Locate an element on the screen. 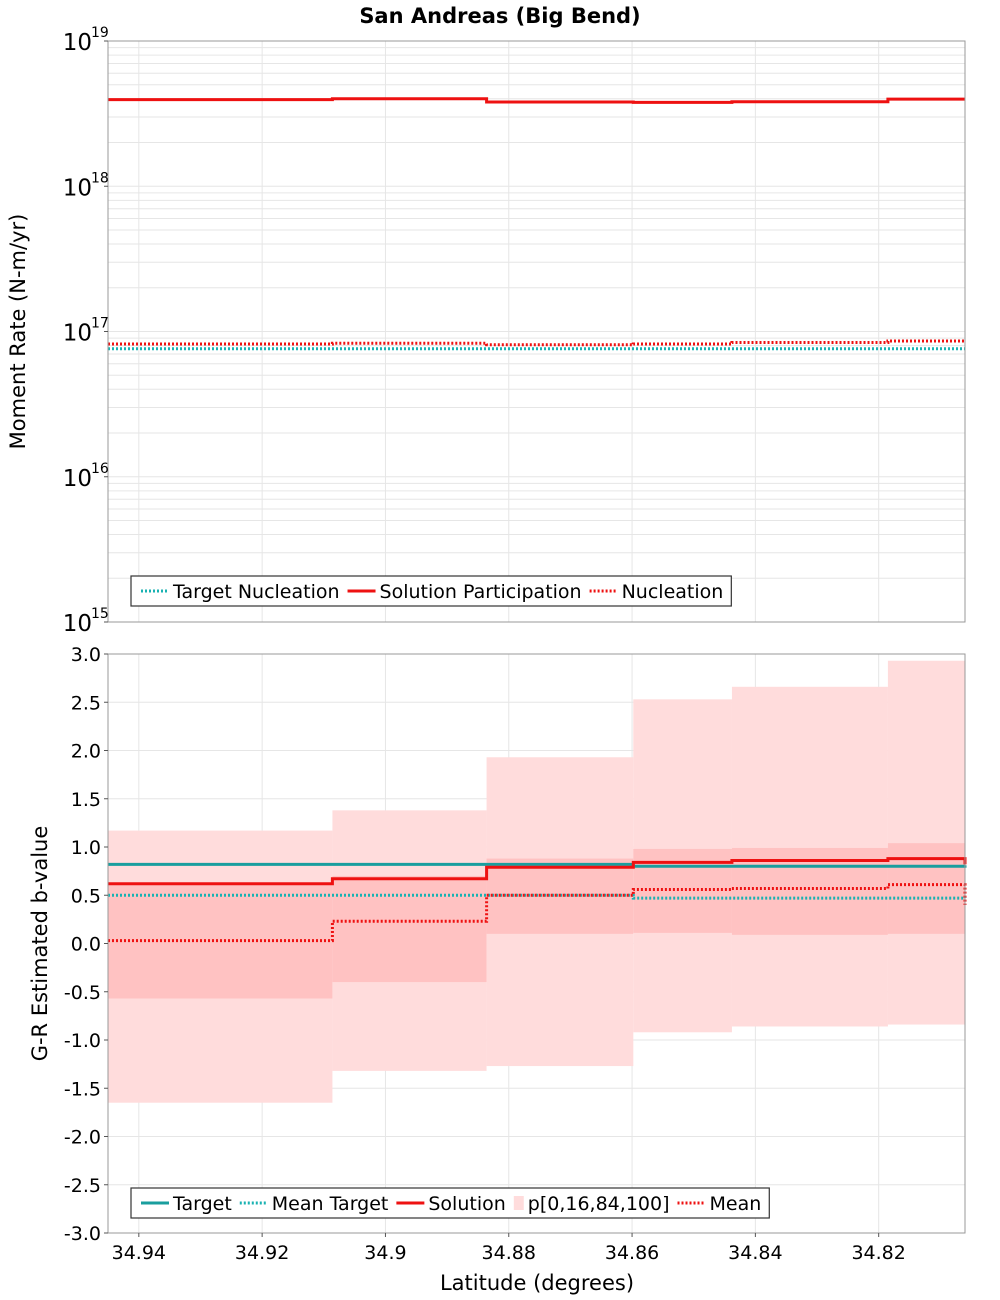 This screenshot has height=1300, width=1000. band-p0-p100 is located at coordinates (926, 842).